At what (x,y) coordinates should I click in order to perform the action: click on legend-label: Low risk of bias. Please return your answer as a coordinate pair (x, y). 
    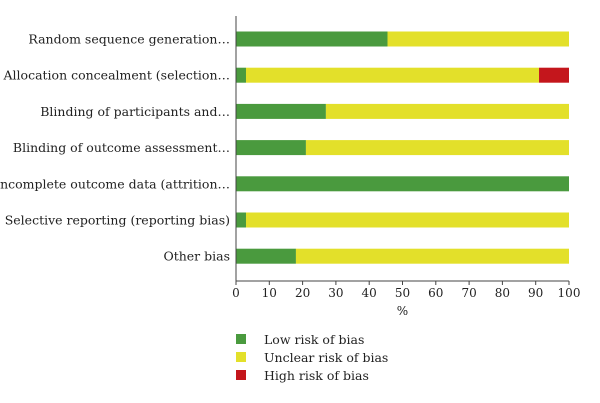
    Looking at the image, I should click on (314, 339).